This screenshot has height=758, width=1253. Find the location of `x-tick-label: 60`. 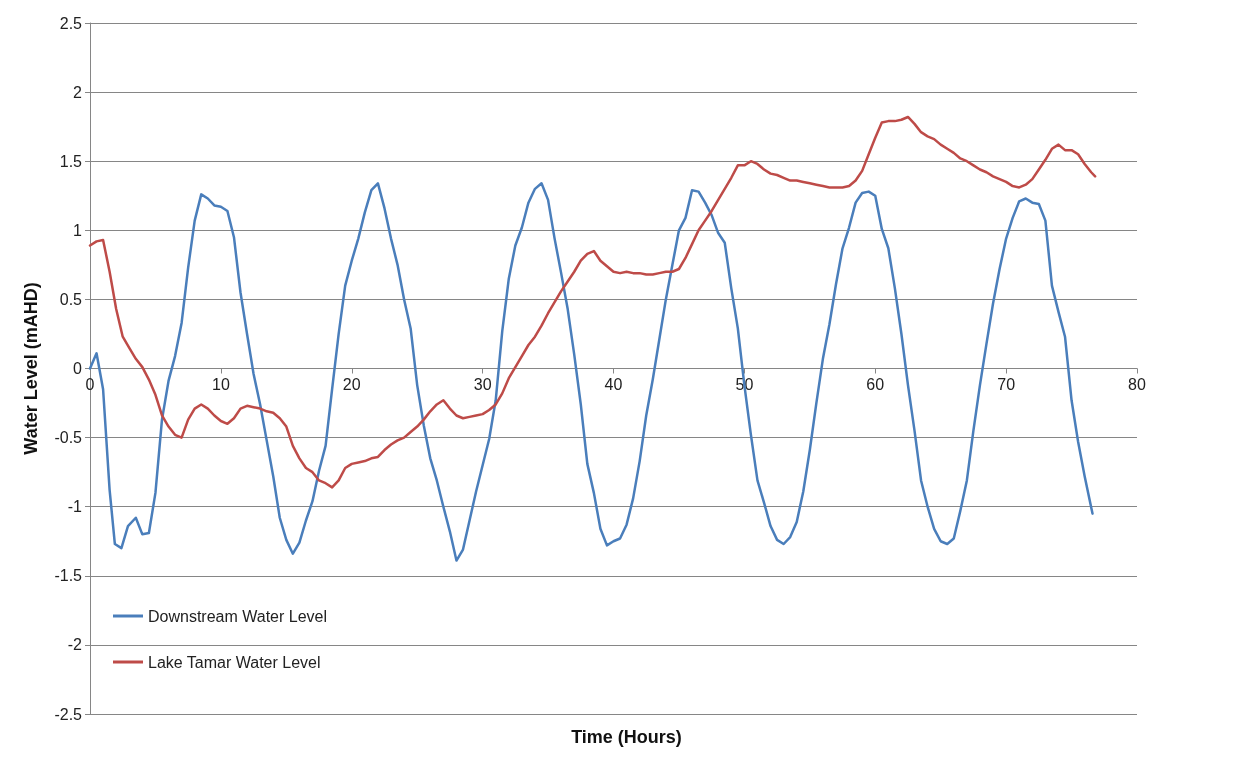

x-tick-label: 60 is located at coordinates (875, 384).